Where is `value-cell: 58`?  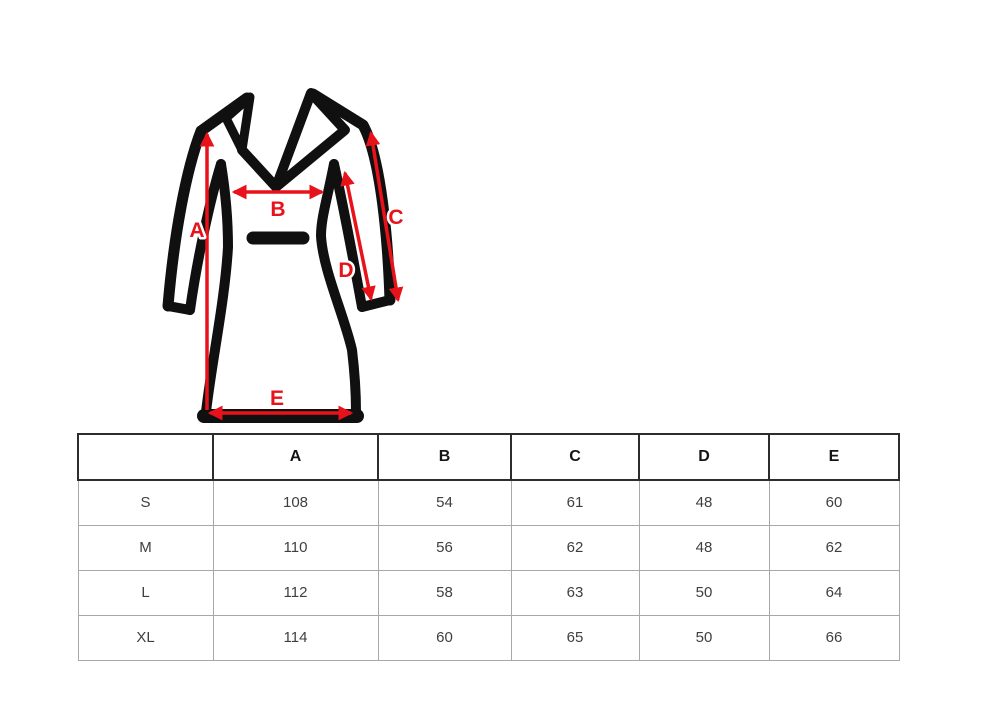 value-cell: 58 is located at coordinates (444, 592).